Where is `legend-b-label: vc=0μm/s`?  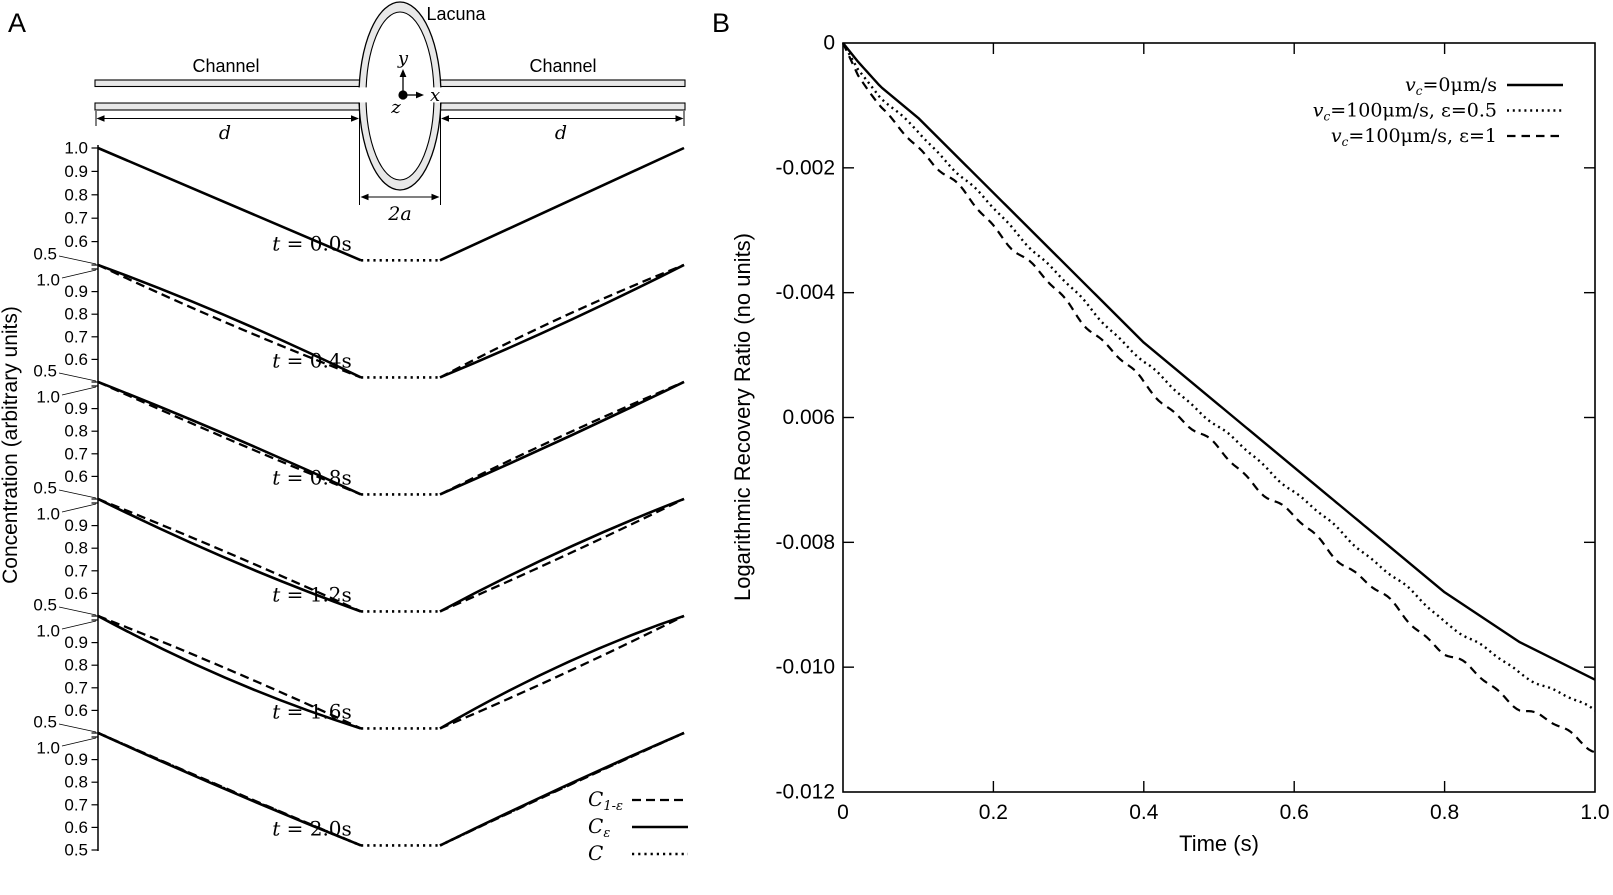
legend-b-label: vc=0μm/s is located at coordinates (1451, 86).